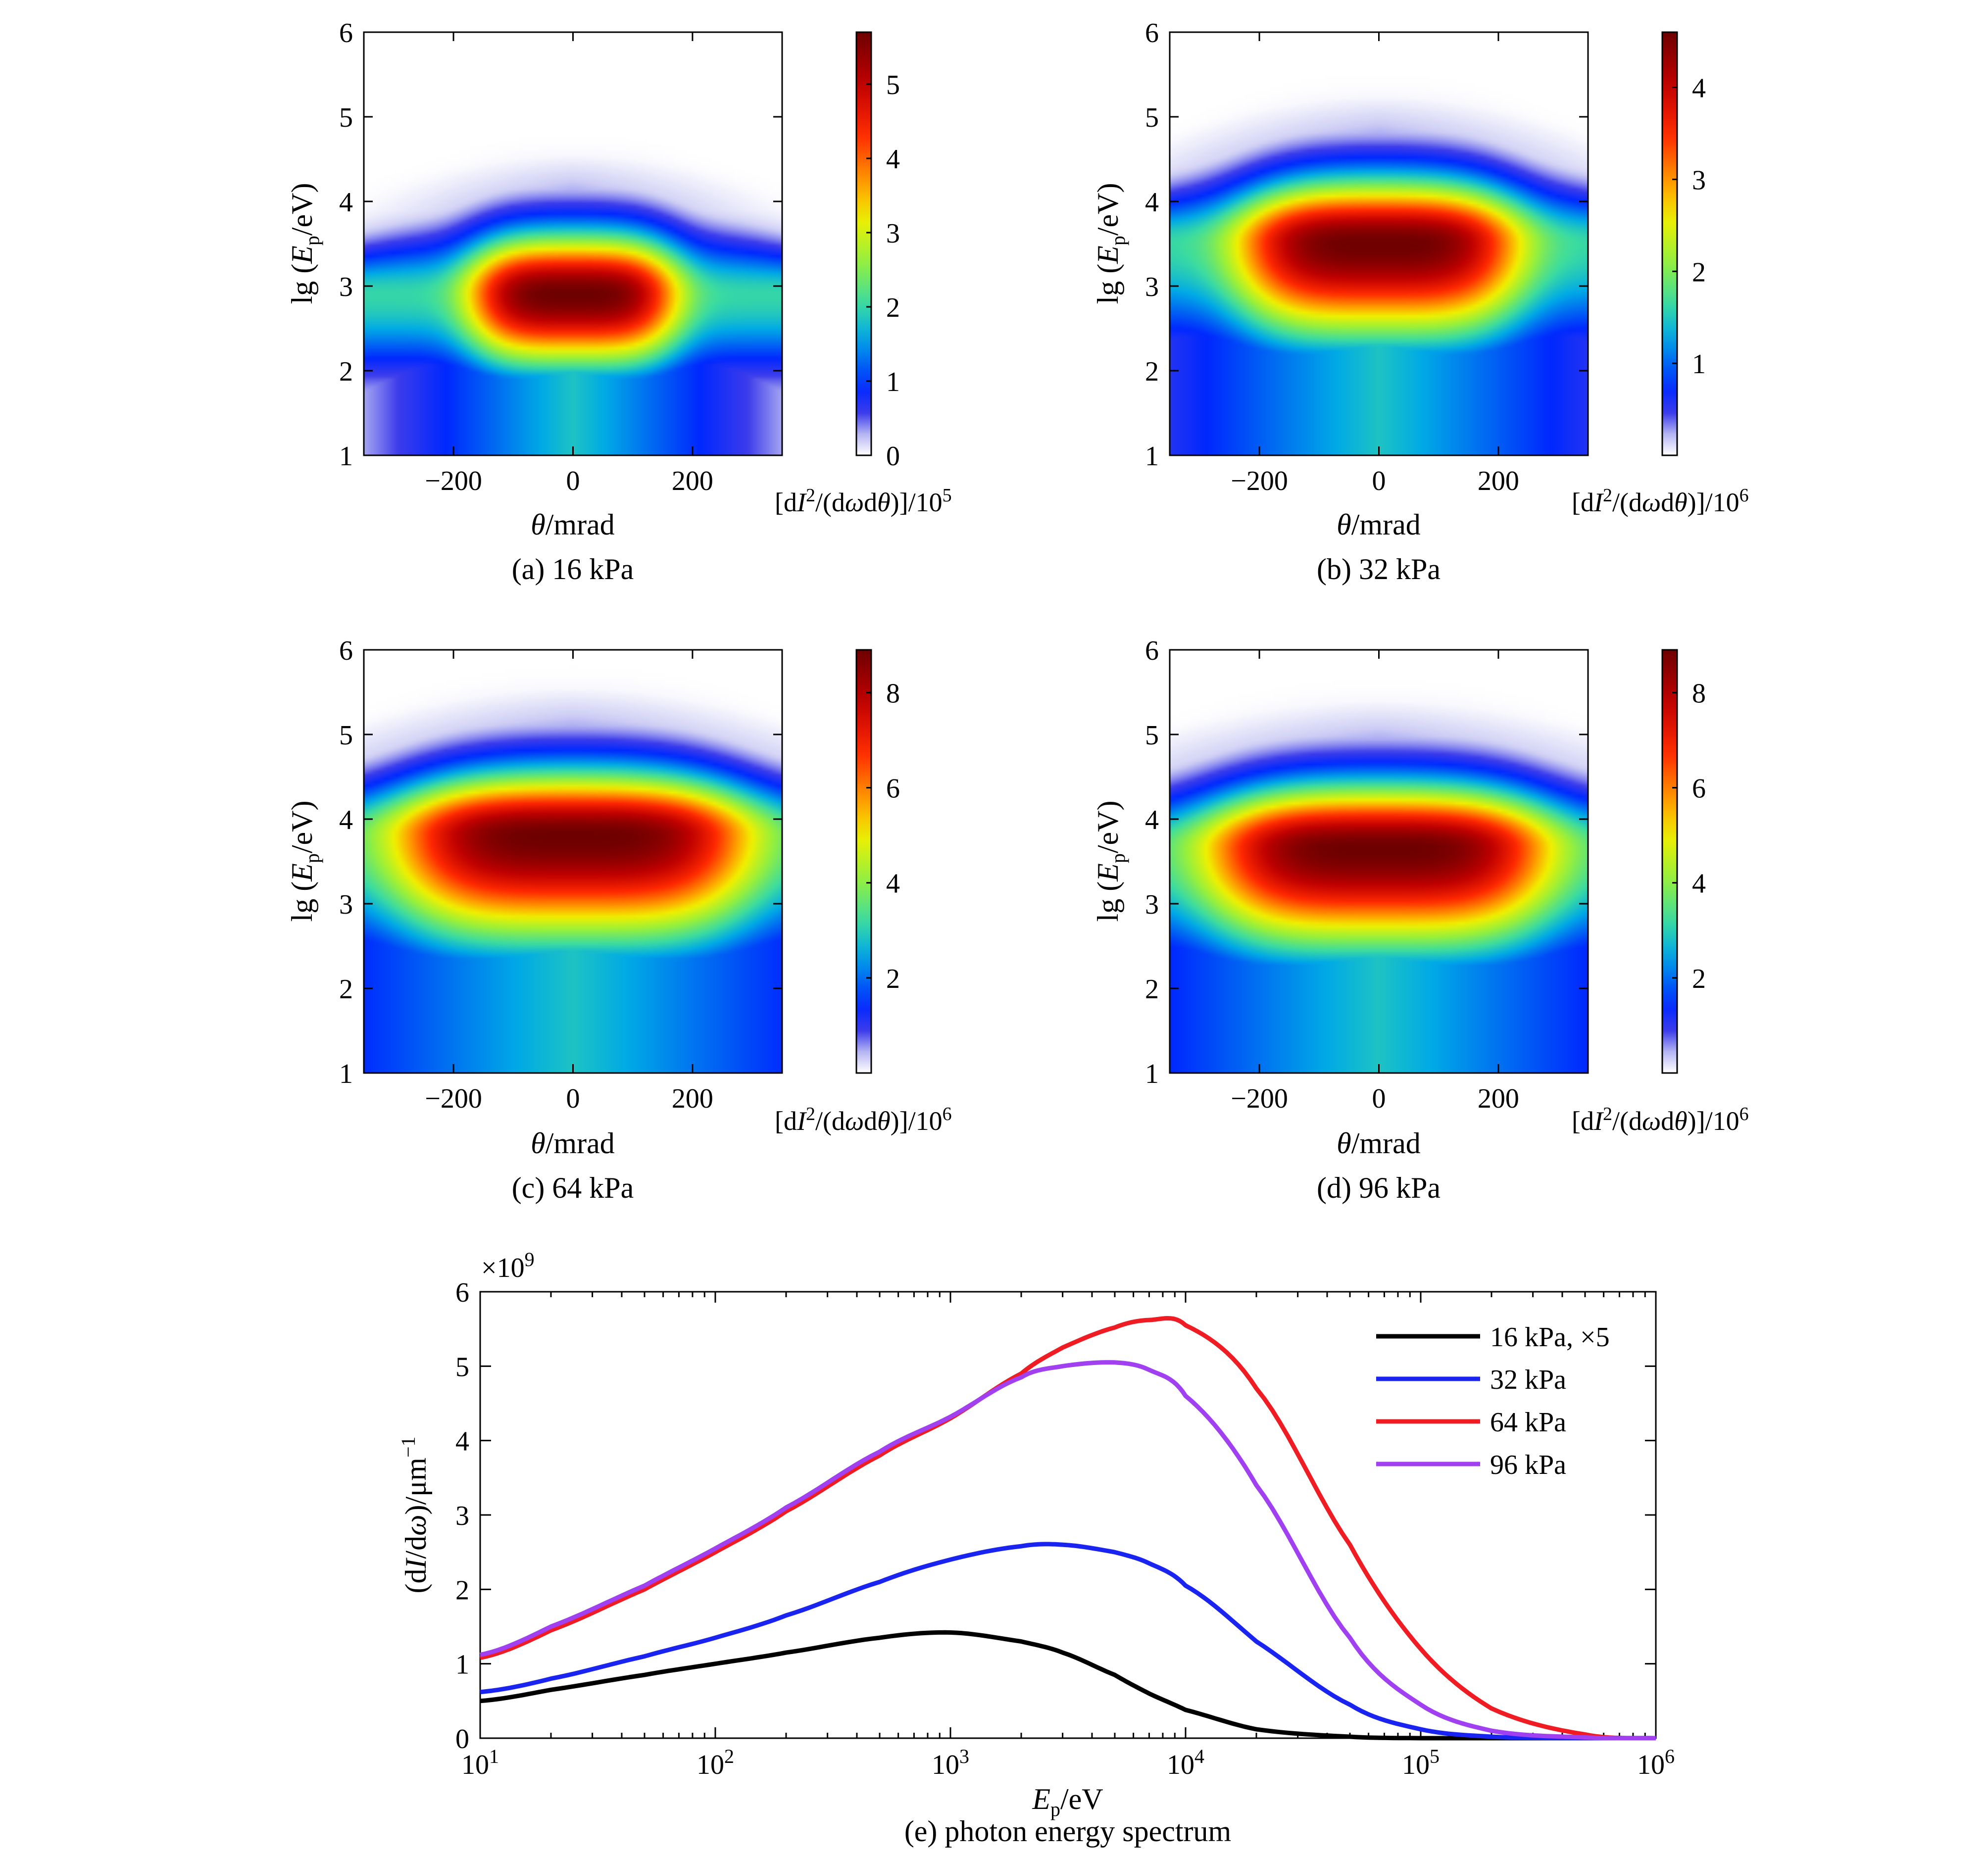  Describe the element at coordinates (950, 1763) in the screenshot. I see `x-tick-label: 10³` at that location.